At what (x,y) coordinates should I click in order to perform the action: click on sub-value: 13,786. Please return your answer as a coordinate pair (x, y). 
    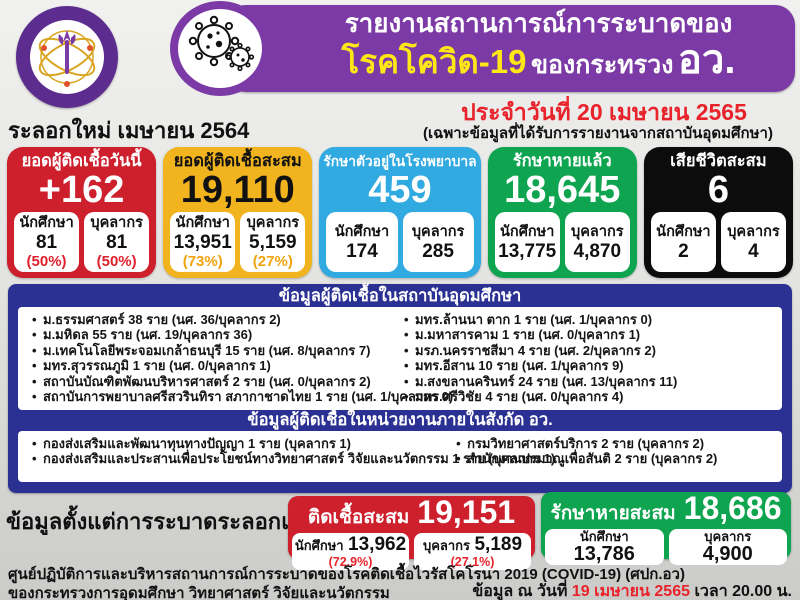
    Looking at the image, I should click on (604, 554).